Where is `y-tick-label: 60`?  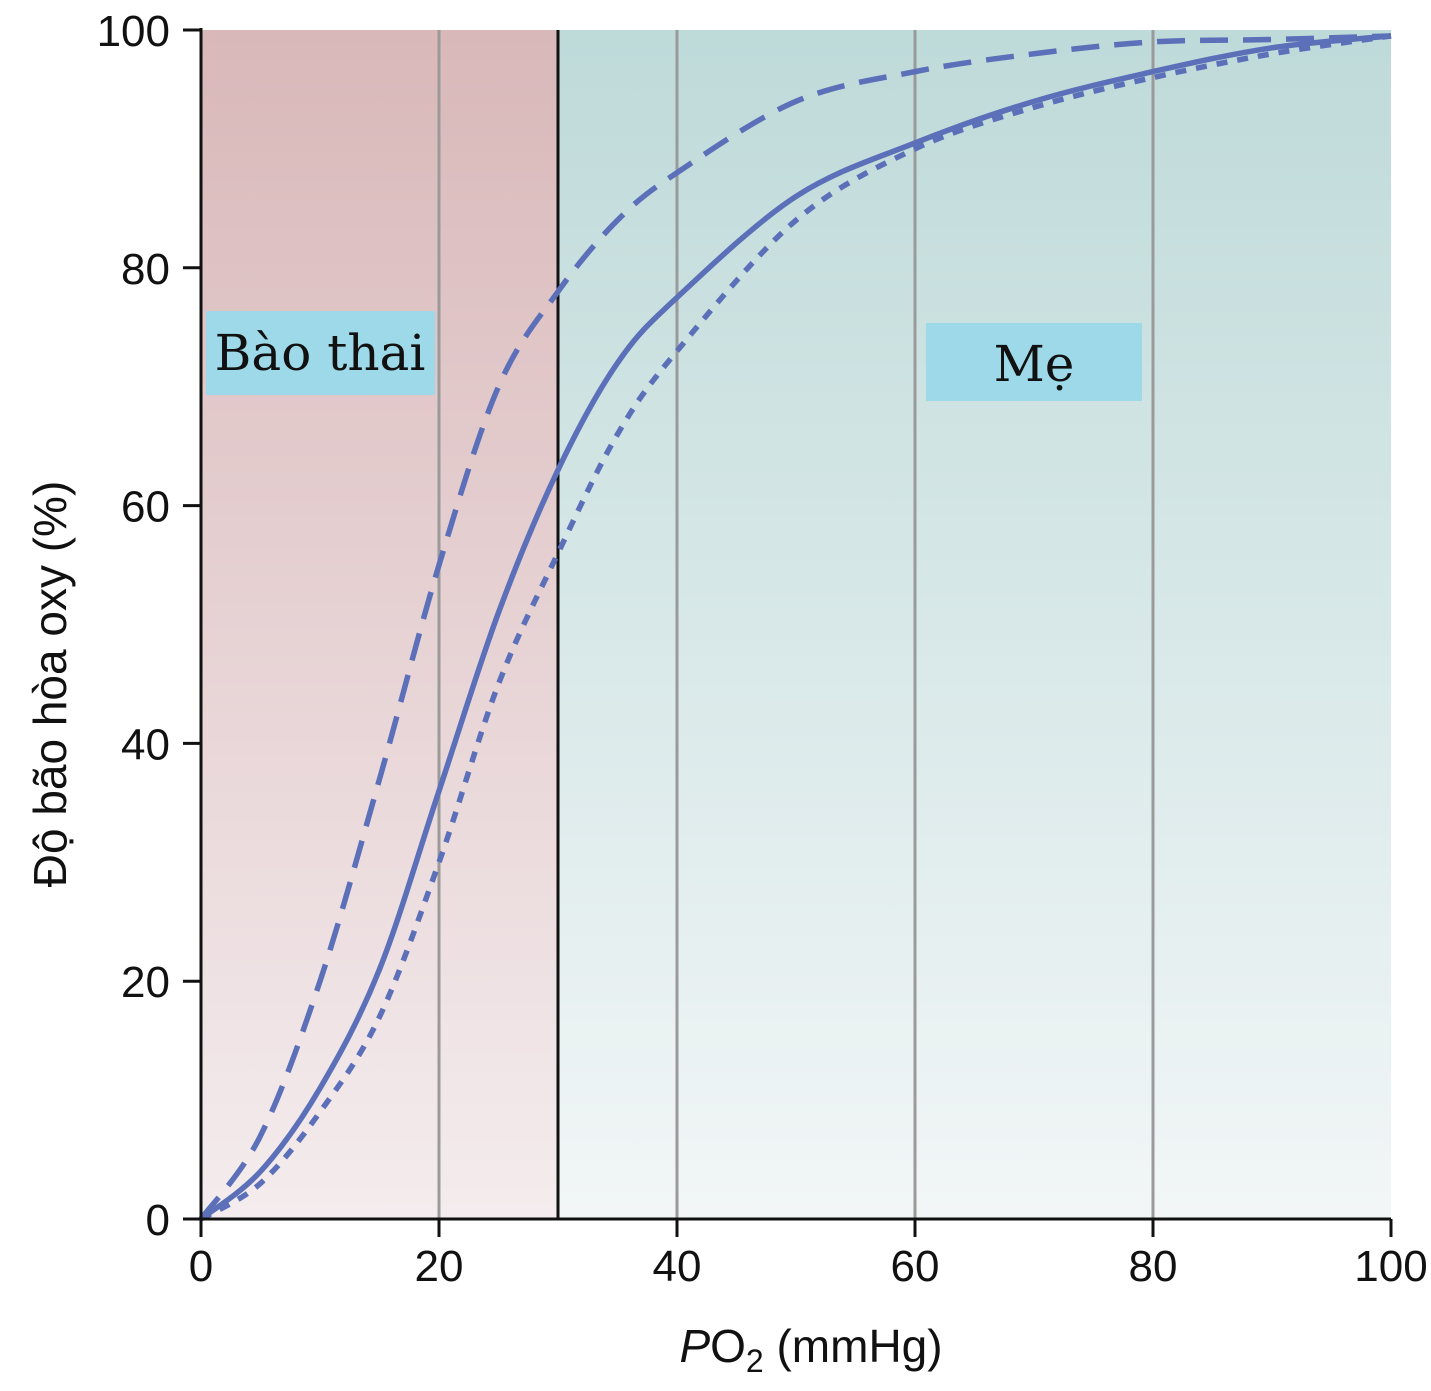 y-tick-label: 60 is located at coordinates (145, 507).